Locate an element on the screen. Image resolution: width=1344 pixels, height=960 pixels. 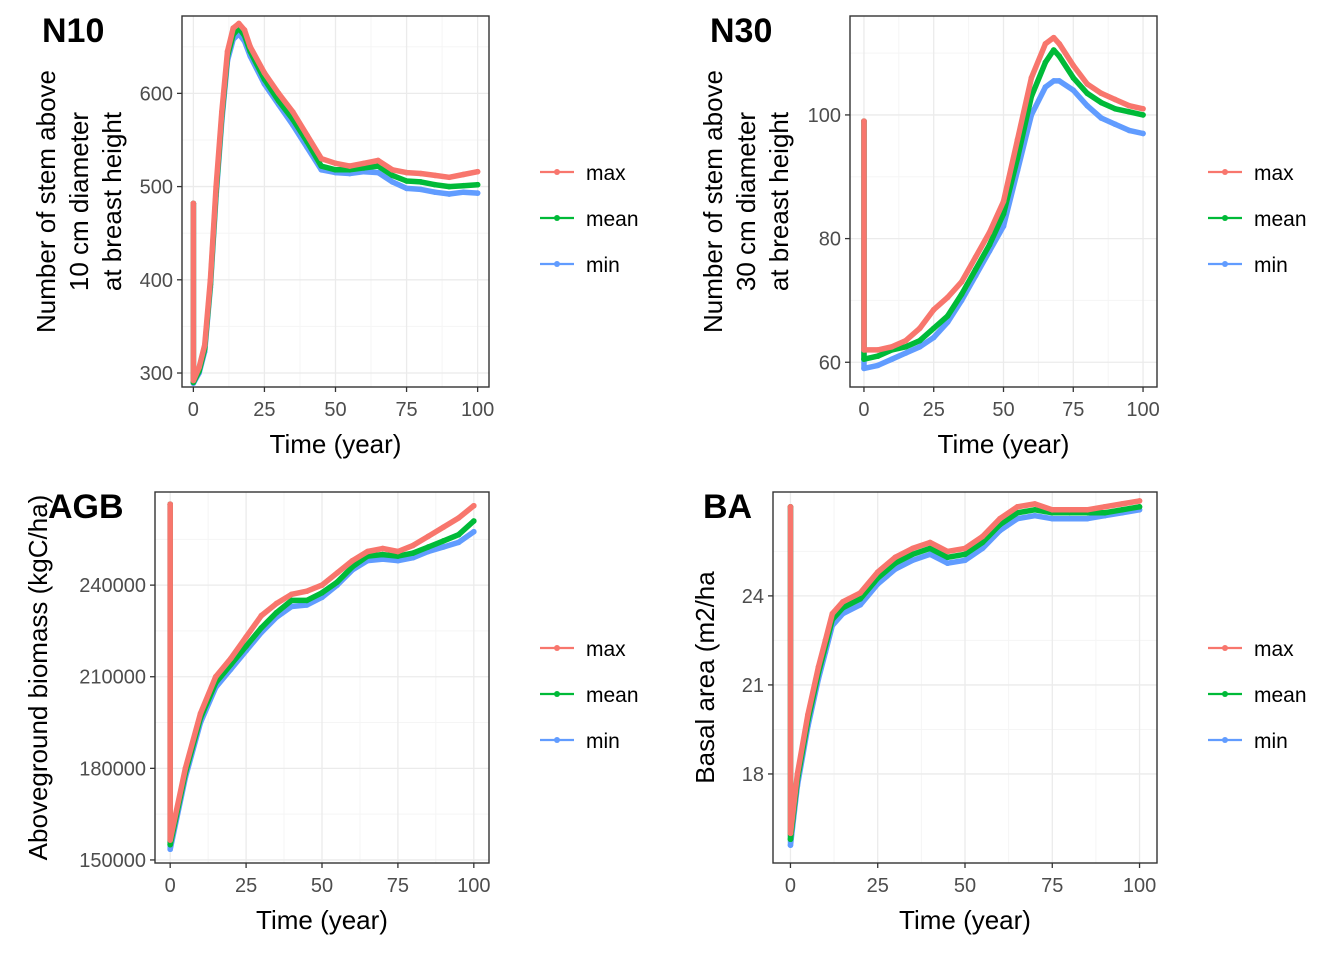
y-tick-label: 80 is located at coordinates (830, 240).